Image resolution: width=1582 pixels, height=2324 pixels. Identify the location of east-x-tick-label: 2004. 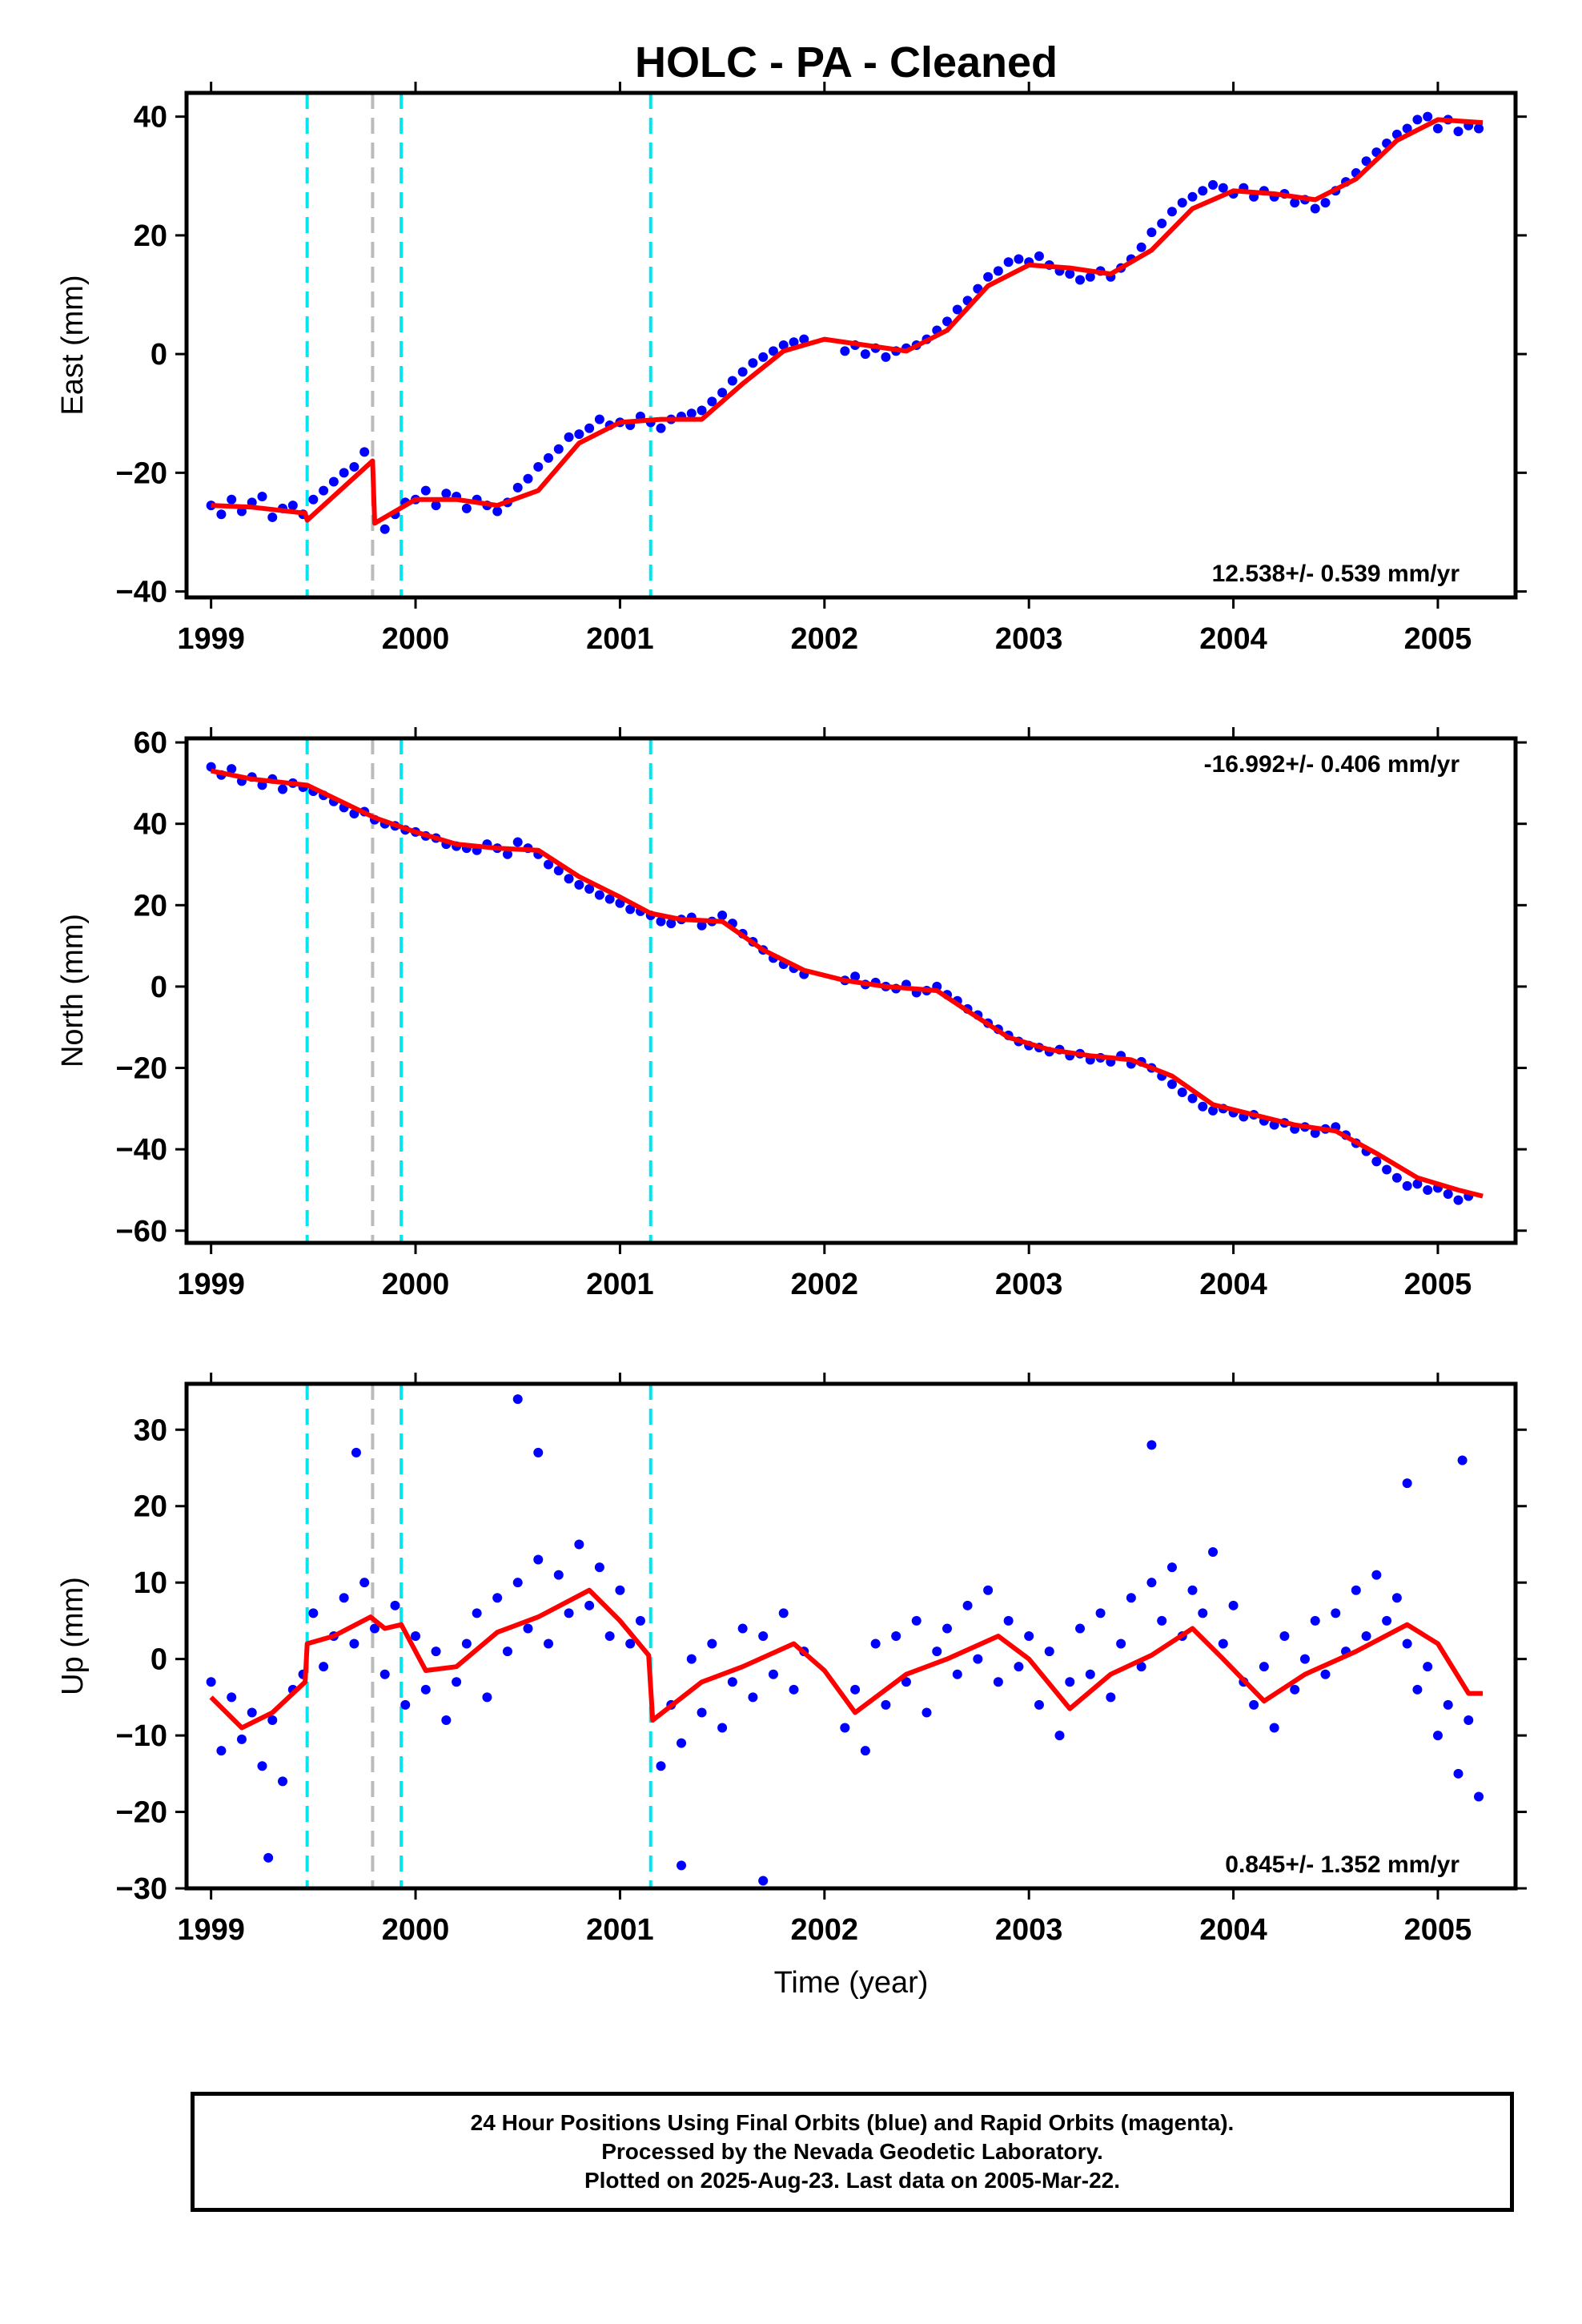
(1233, 639).